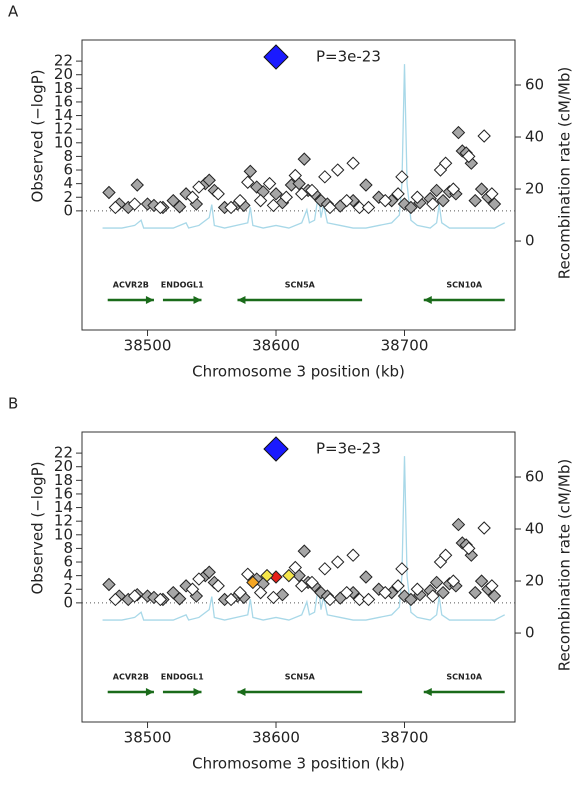  I want to click on gene-label: SCN10A, so click(464, 677).